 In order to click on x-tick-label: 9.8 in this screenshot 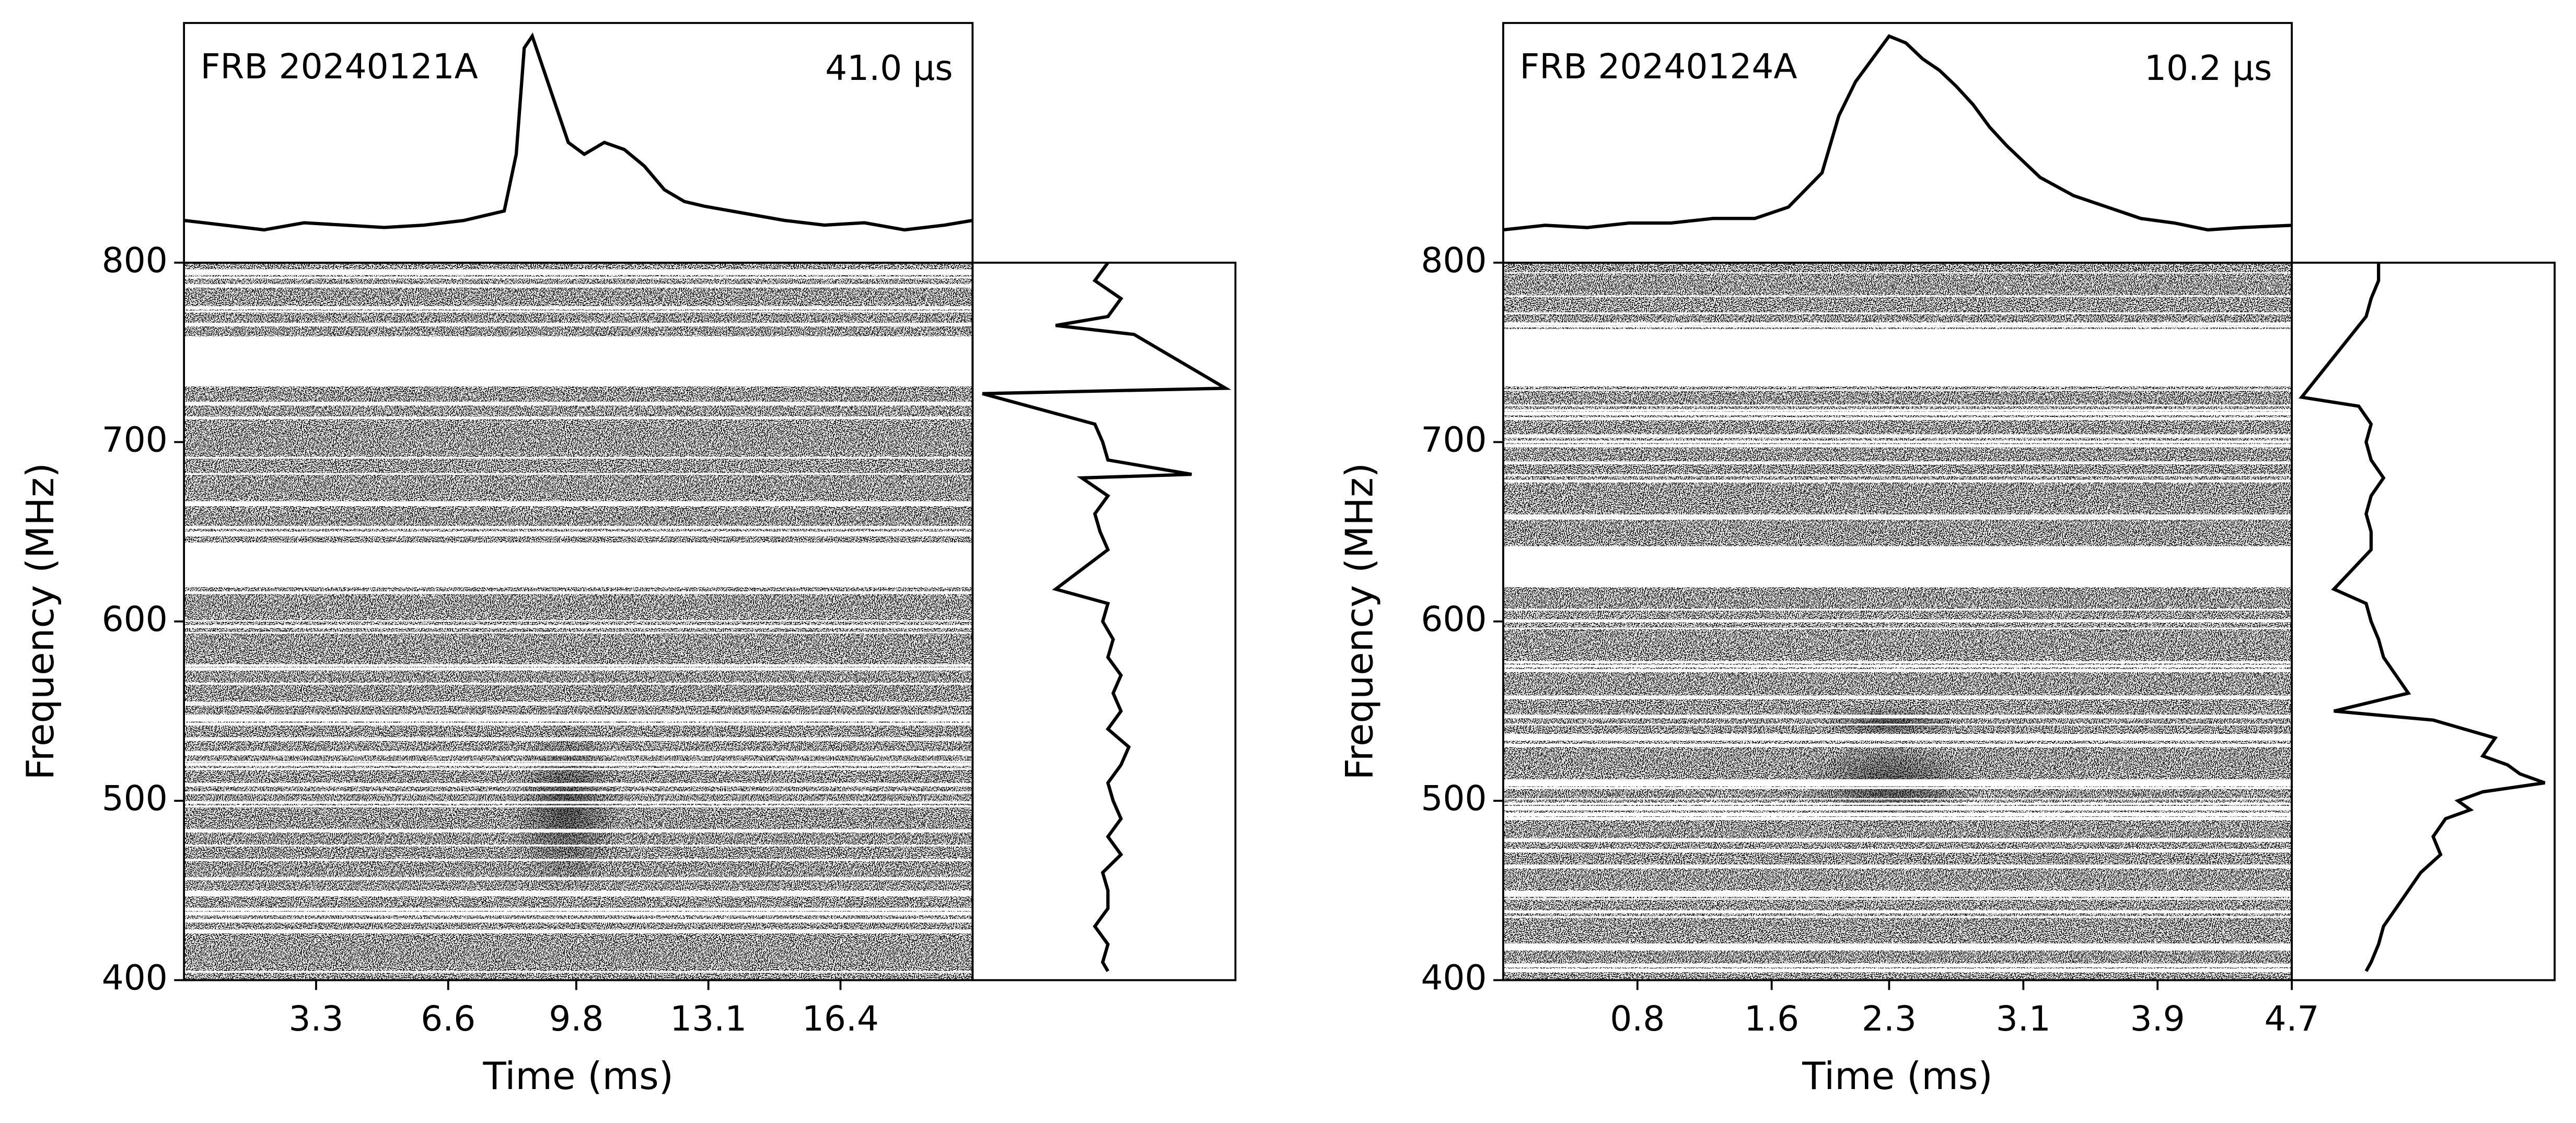, I will do `click(577, 1019)`.